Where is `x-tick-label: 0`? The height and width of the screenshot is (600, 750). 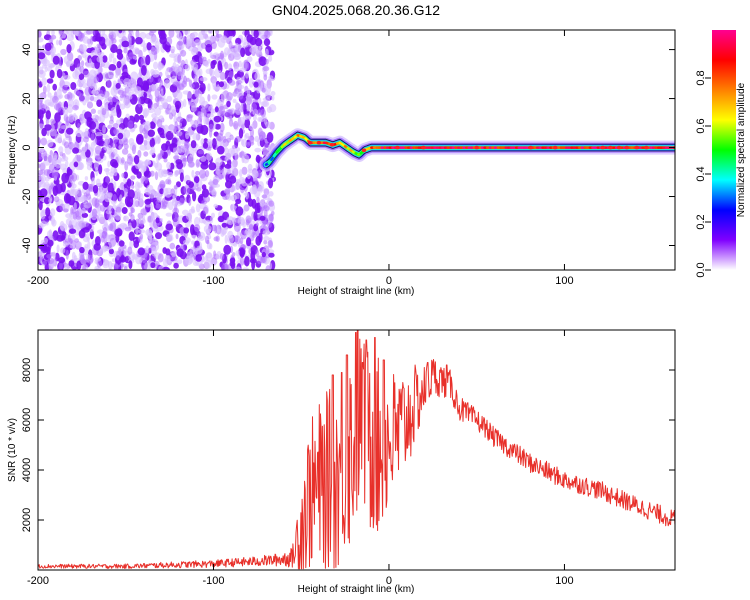 x-tick-label: 0 is located at coordinates (389, 281).